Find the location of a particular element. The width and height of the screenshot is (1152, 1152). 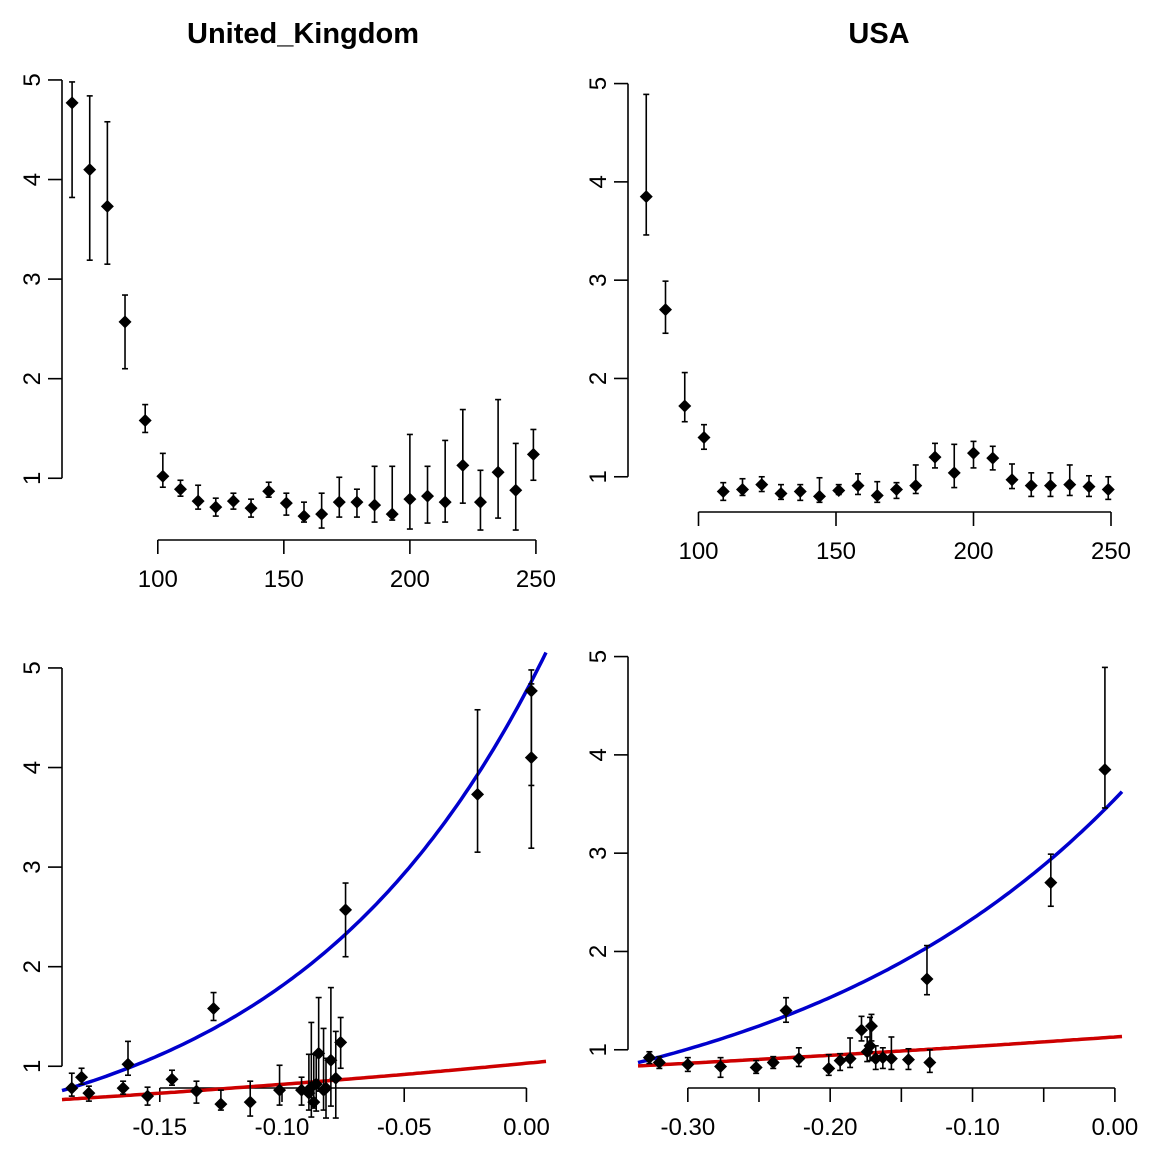

y-tick-label: 5 is located at coordinates (32, 79).